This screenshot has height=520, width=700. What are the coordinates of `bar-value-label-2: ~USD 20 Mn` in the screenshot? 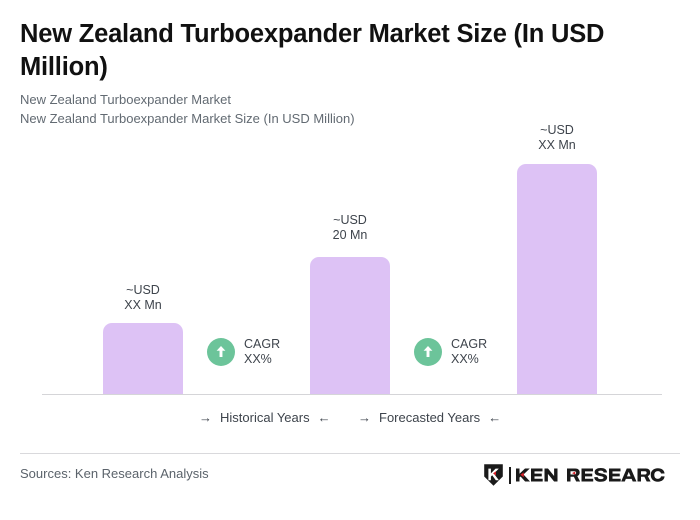 It's located at (350, 227).